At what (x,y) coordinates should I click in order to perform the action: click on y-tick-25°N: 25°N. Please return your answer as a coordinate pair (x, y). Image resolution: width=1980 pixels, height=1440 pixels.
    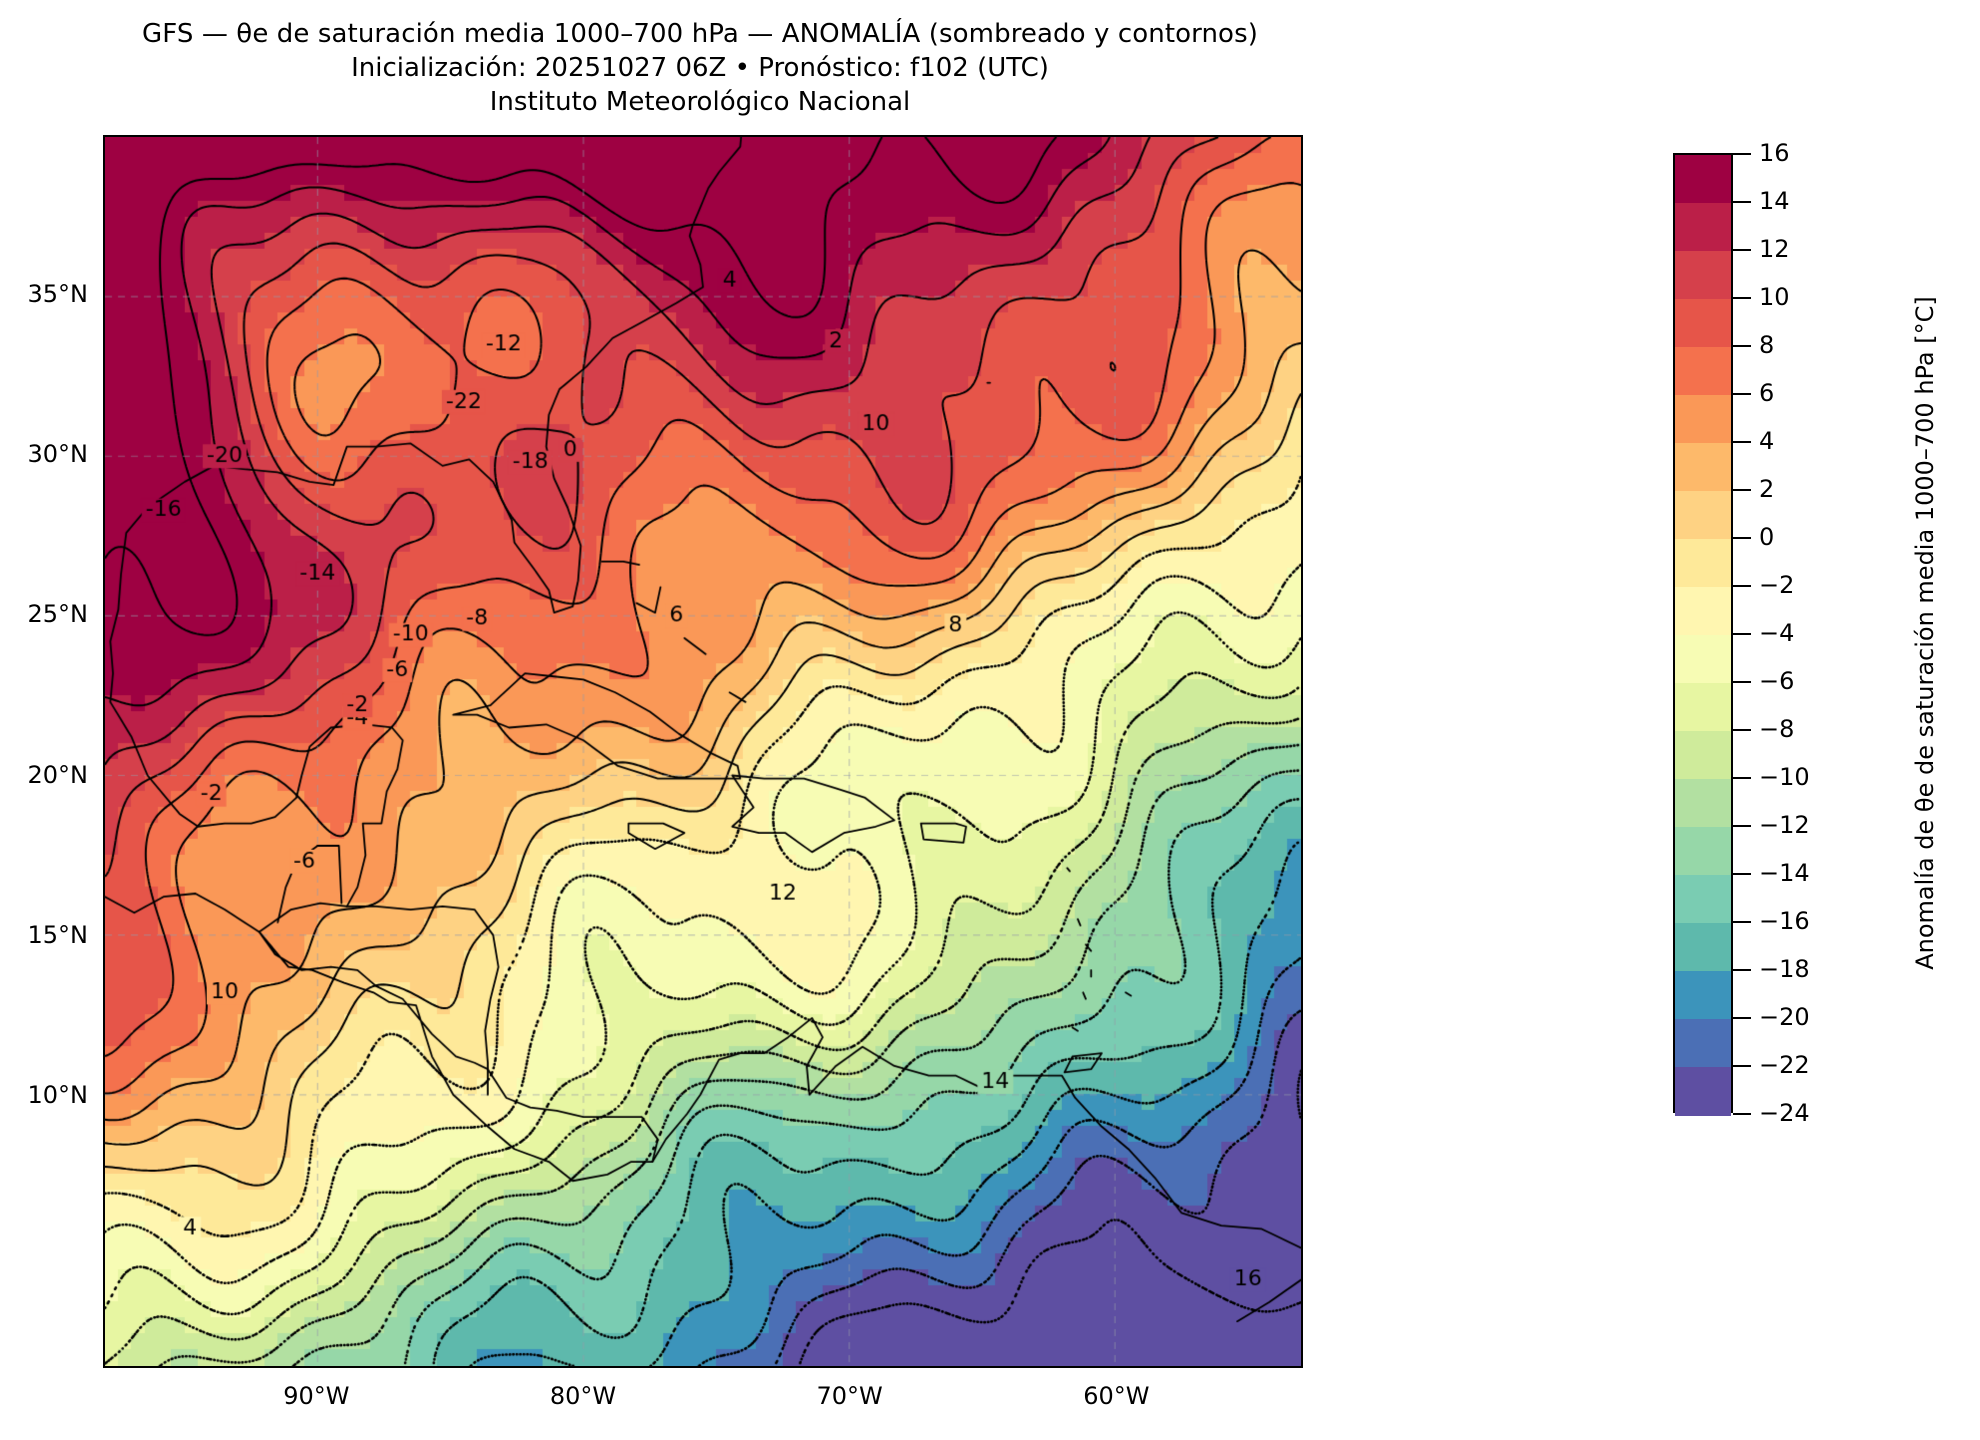
    Looking at the image, I should click on (58, 614).